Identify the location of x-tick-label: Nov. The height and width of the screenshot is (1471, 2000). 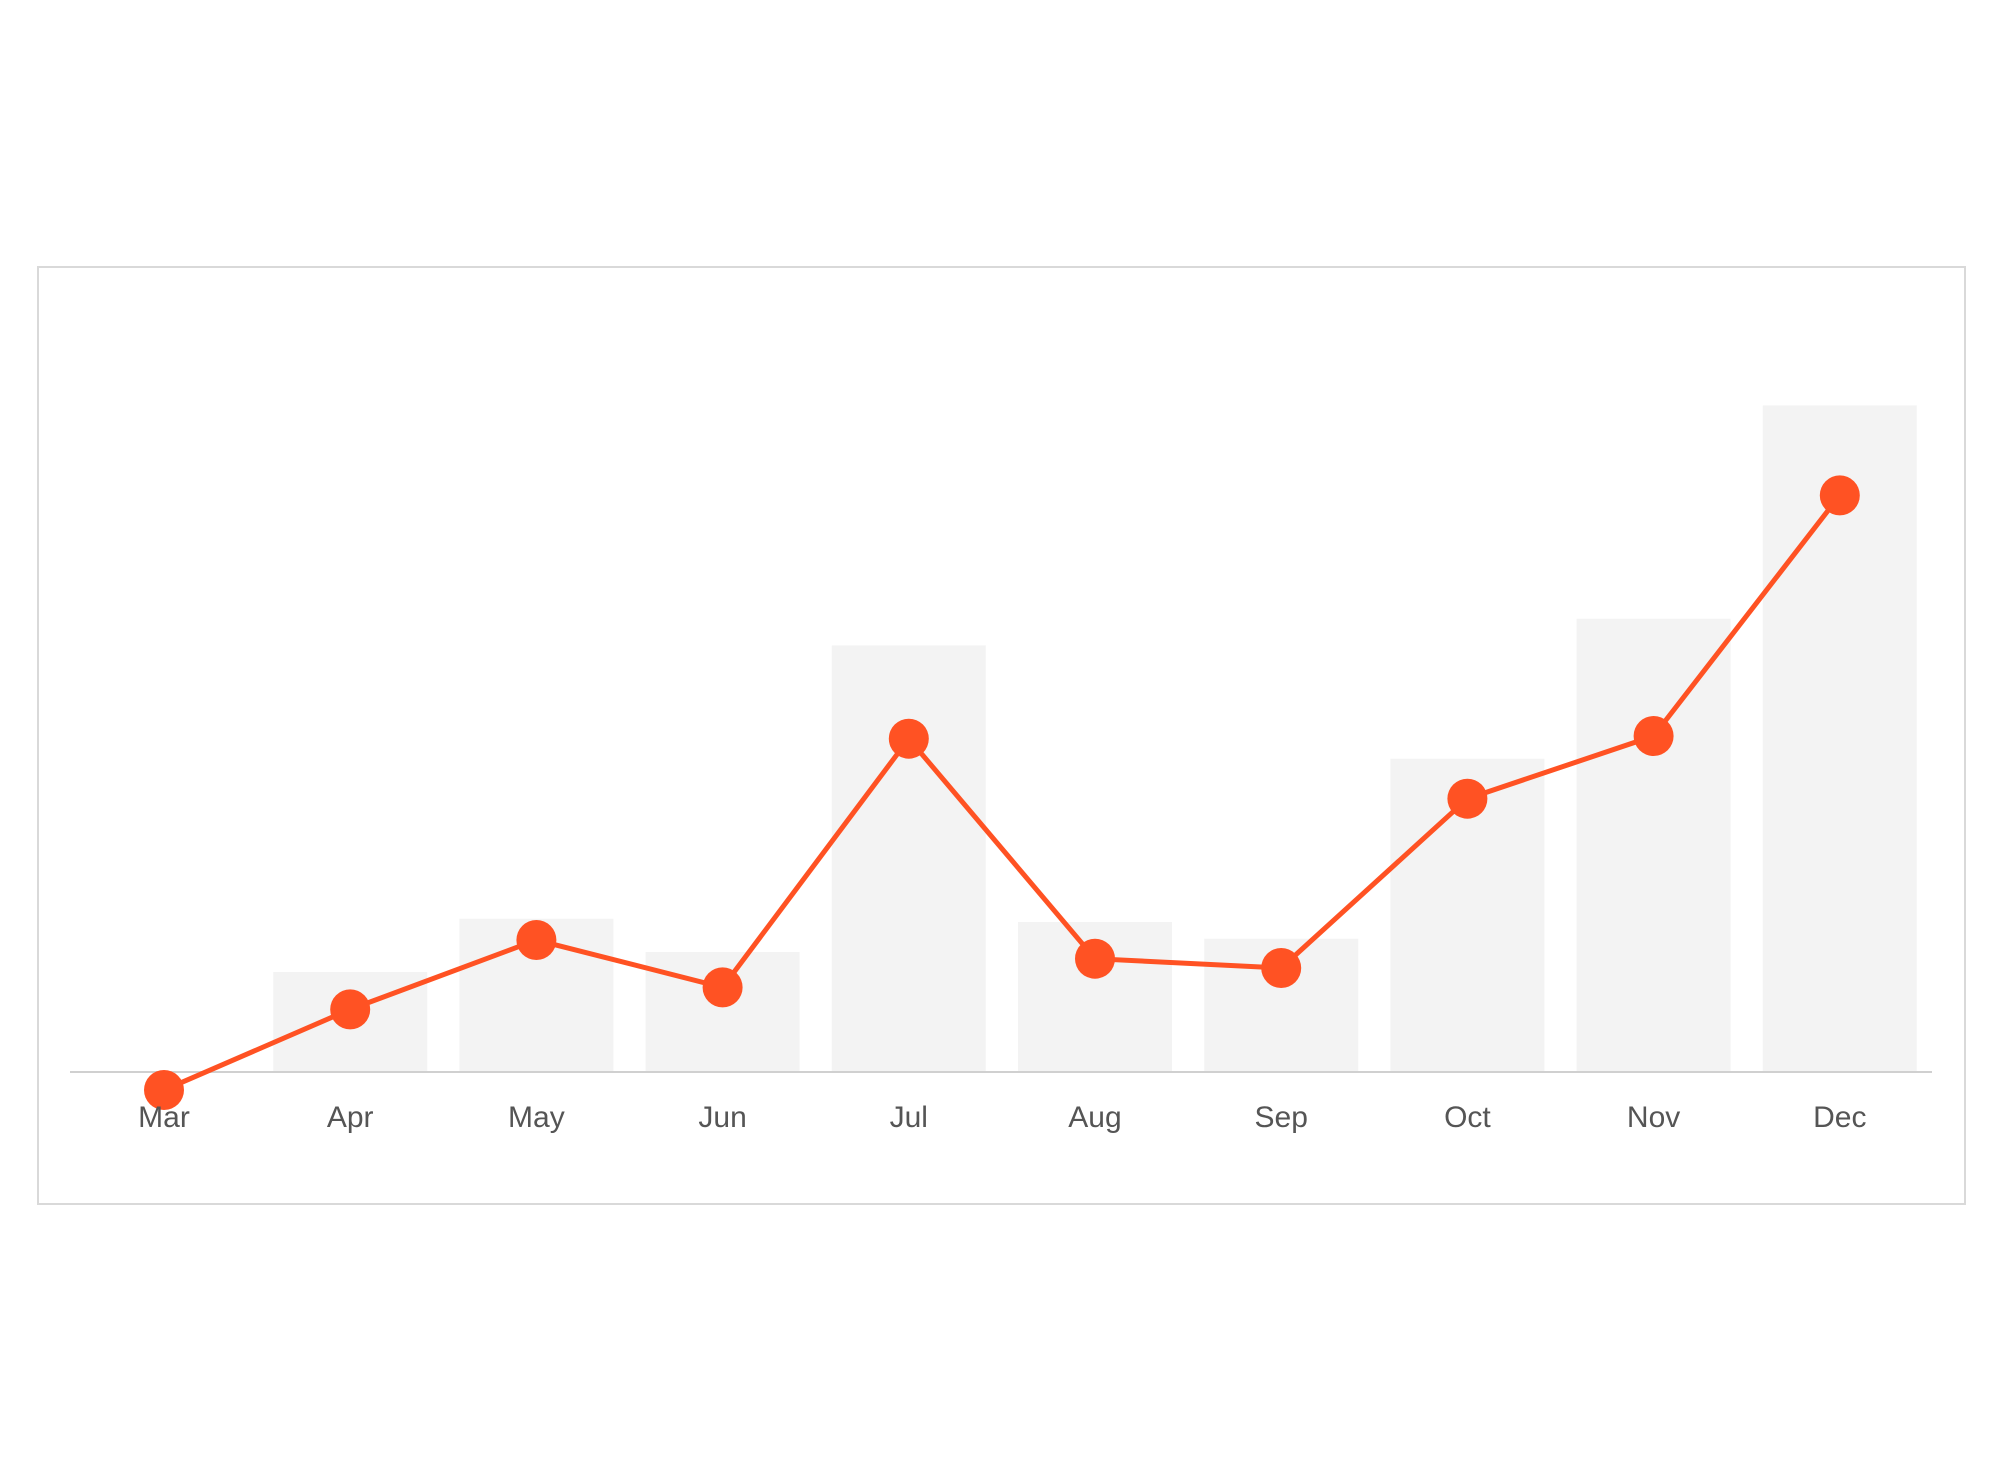
(1653, 1117).